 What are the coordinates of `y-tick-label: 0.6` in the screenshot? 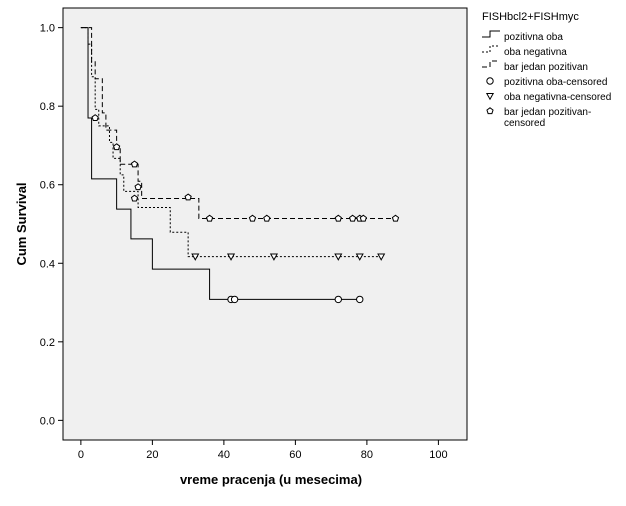 It's located at (47, 186).